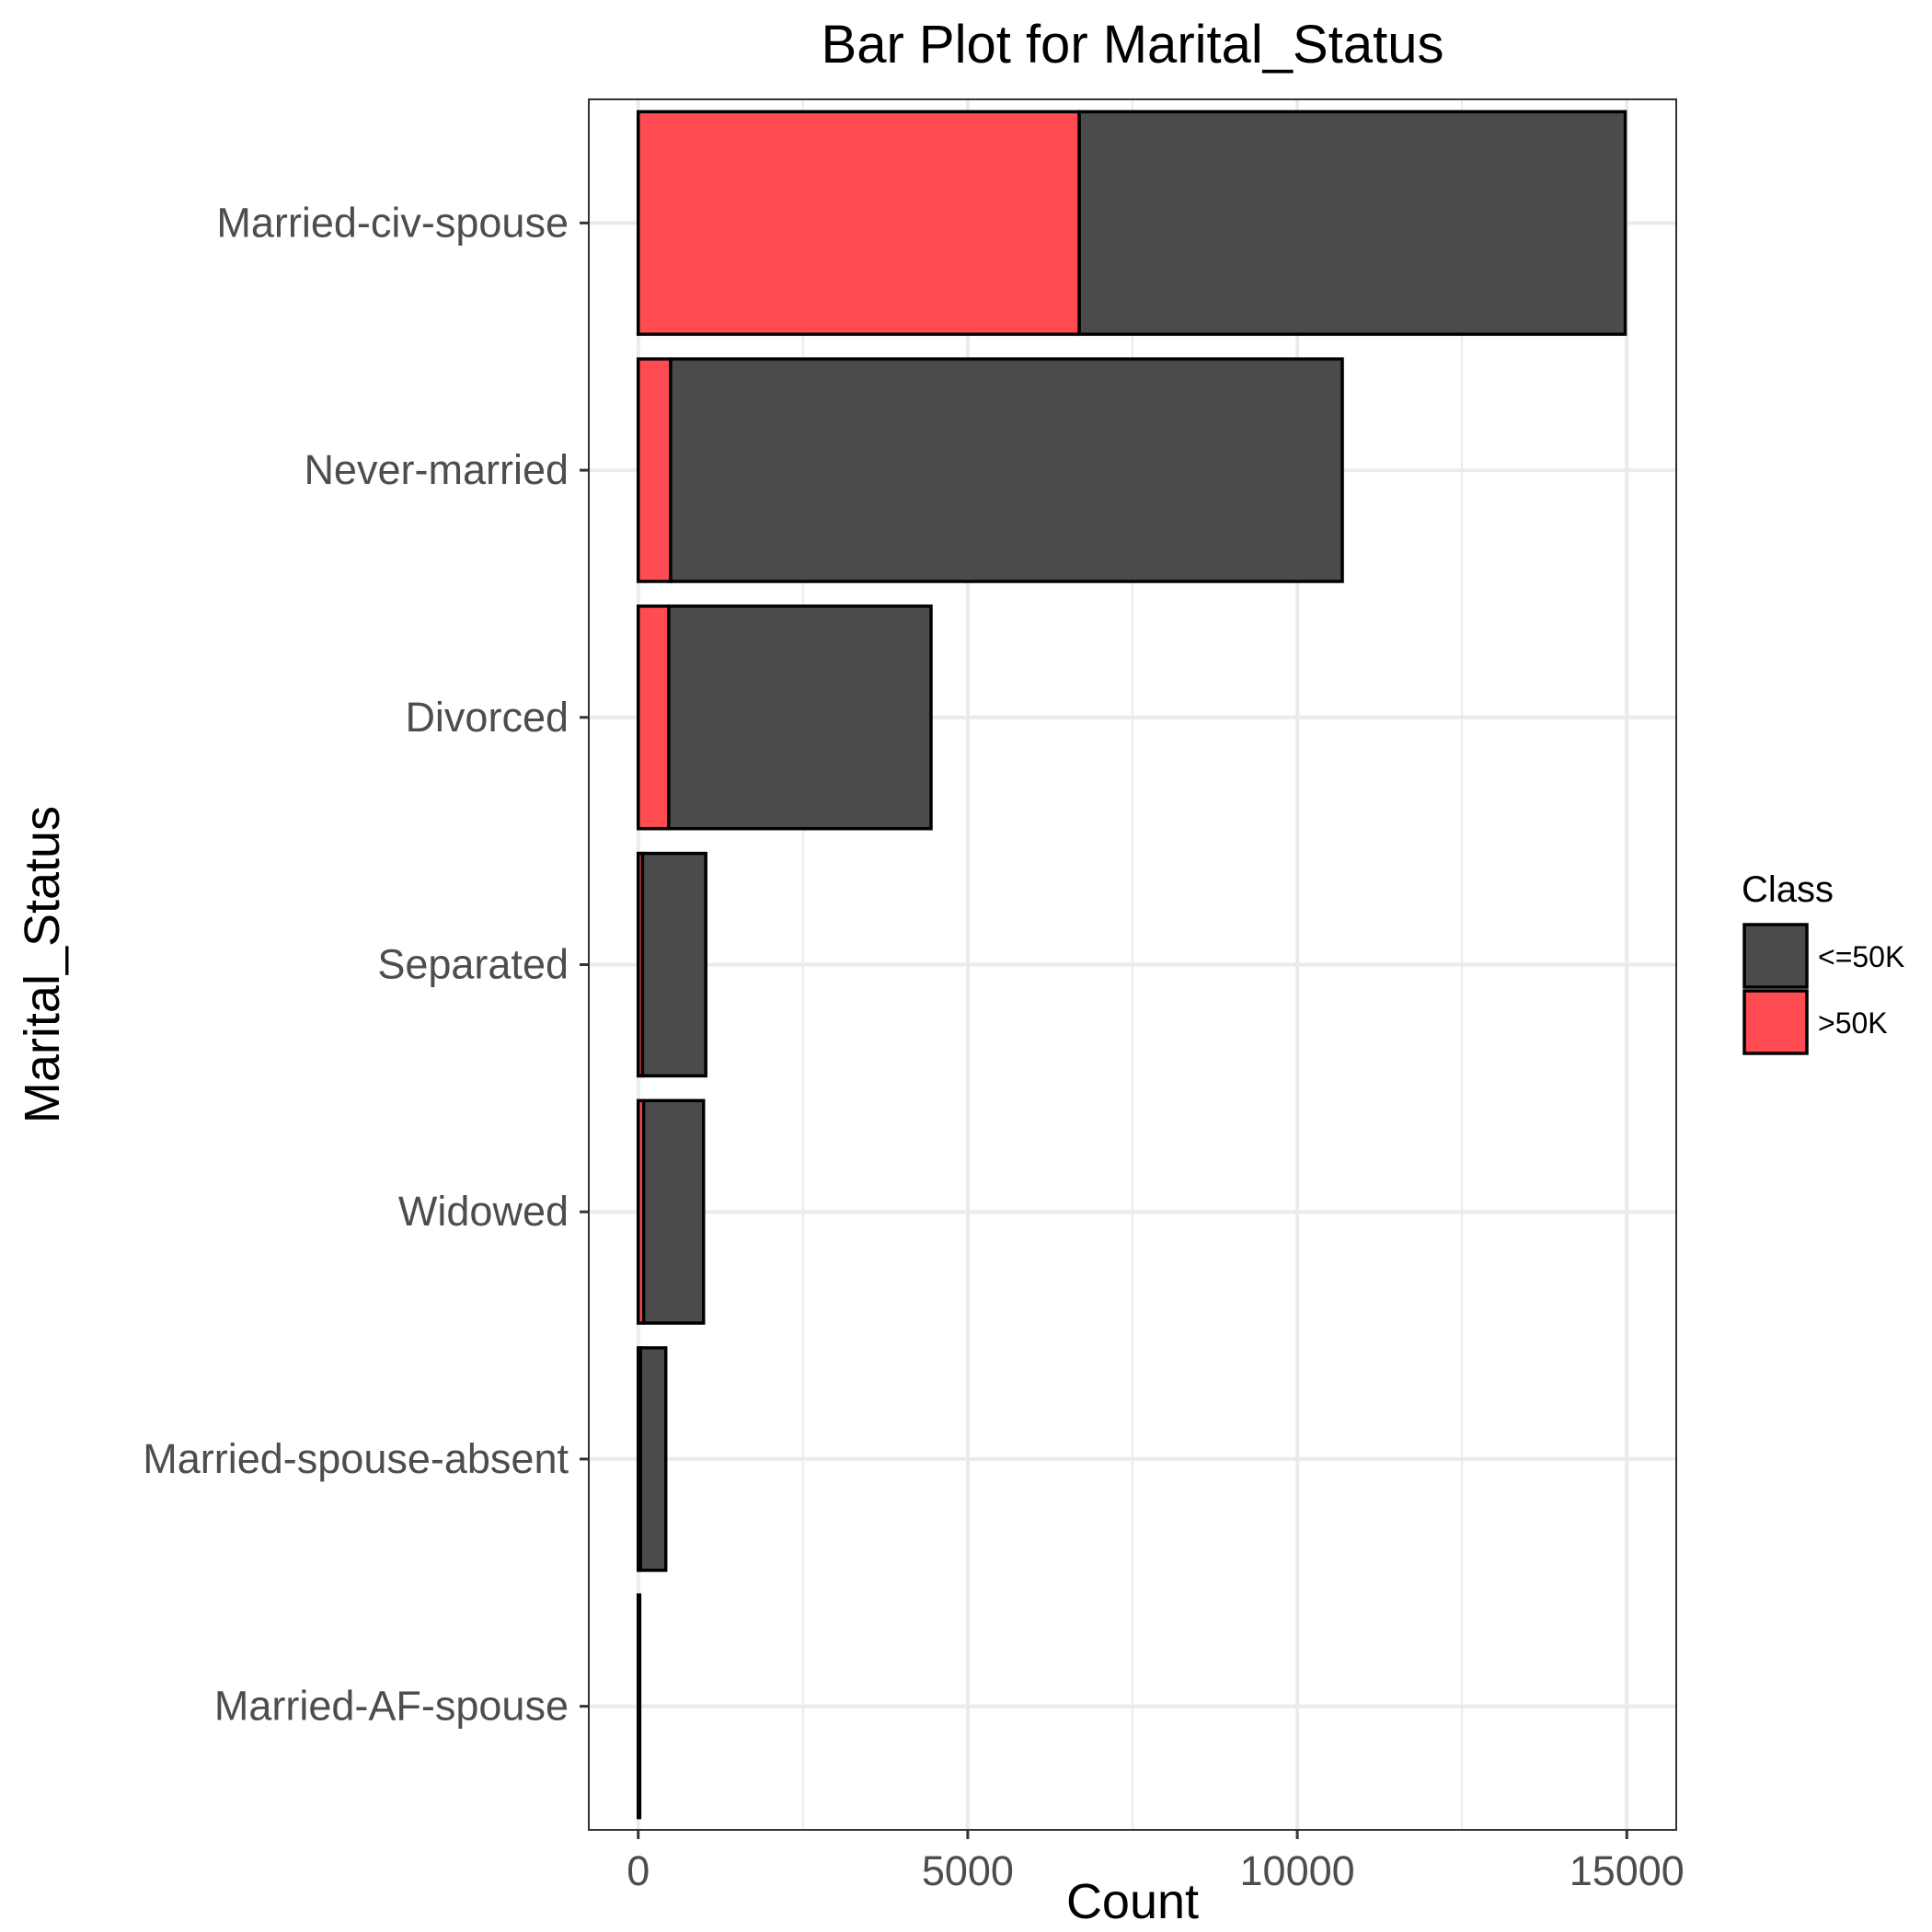 The width and height of the screenshot is (1932, 1932). What do you see at coordinates (436, 469) in the screenshot?
I see `y-tick-label: Never-married` at bounding box center [436, 469].